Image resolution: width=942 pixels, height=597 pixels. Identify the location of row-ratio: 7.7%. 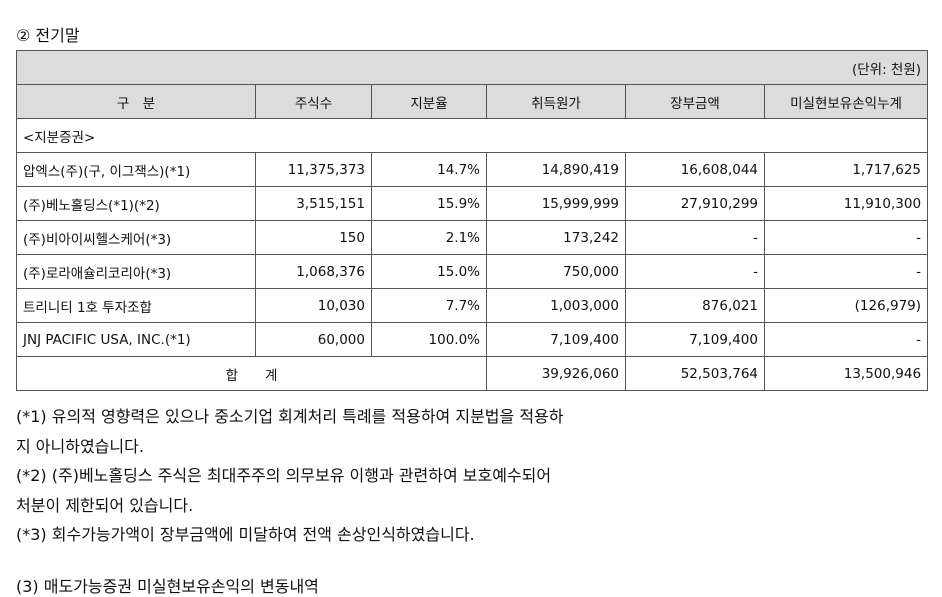
(429, 305).